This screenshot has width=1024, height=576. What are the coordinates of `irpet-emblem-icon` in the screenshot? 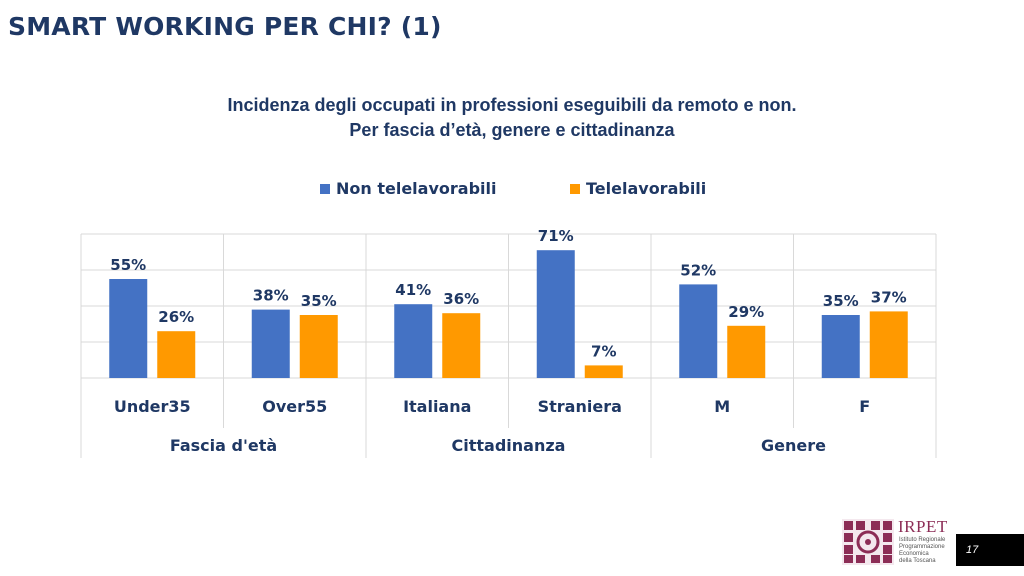 It's located at (868, 542).